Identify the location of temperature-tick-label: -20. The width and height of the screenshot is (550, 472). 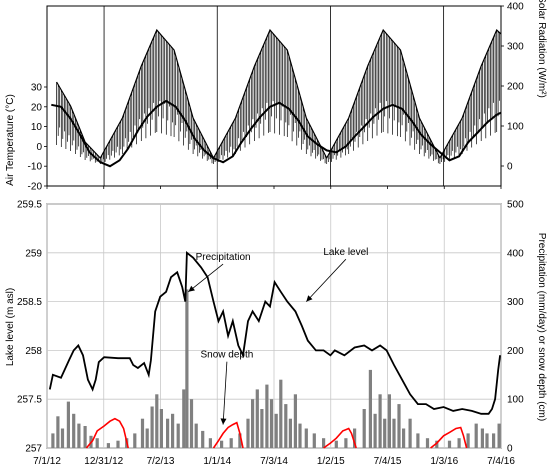
(35, 187).